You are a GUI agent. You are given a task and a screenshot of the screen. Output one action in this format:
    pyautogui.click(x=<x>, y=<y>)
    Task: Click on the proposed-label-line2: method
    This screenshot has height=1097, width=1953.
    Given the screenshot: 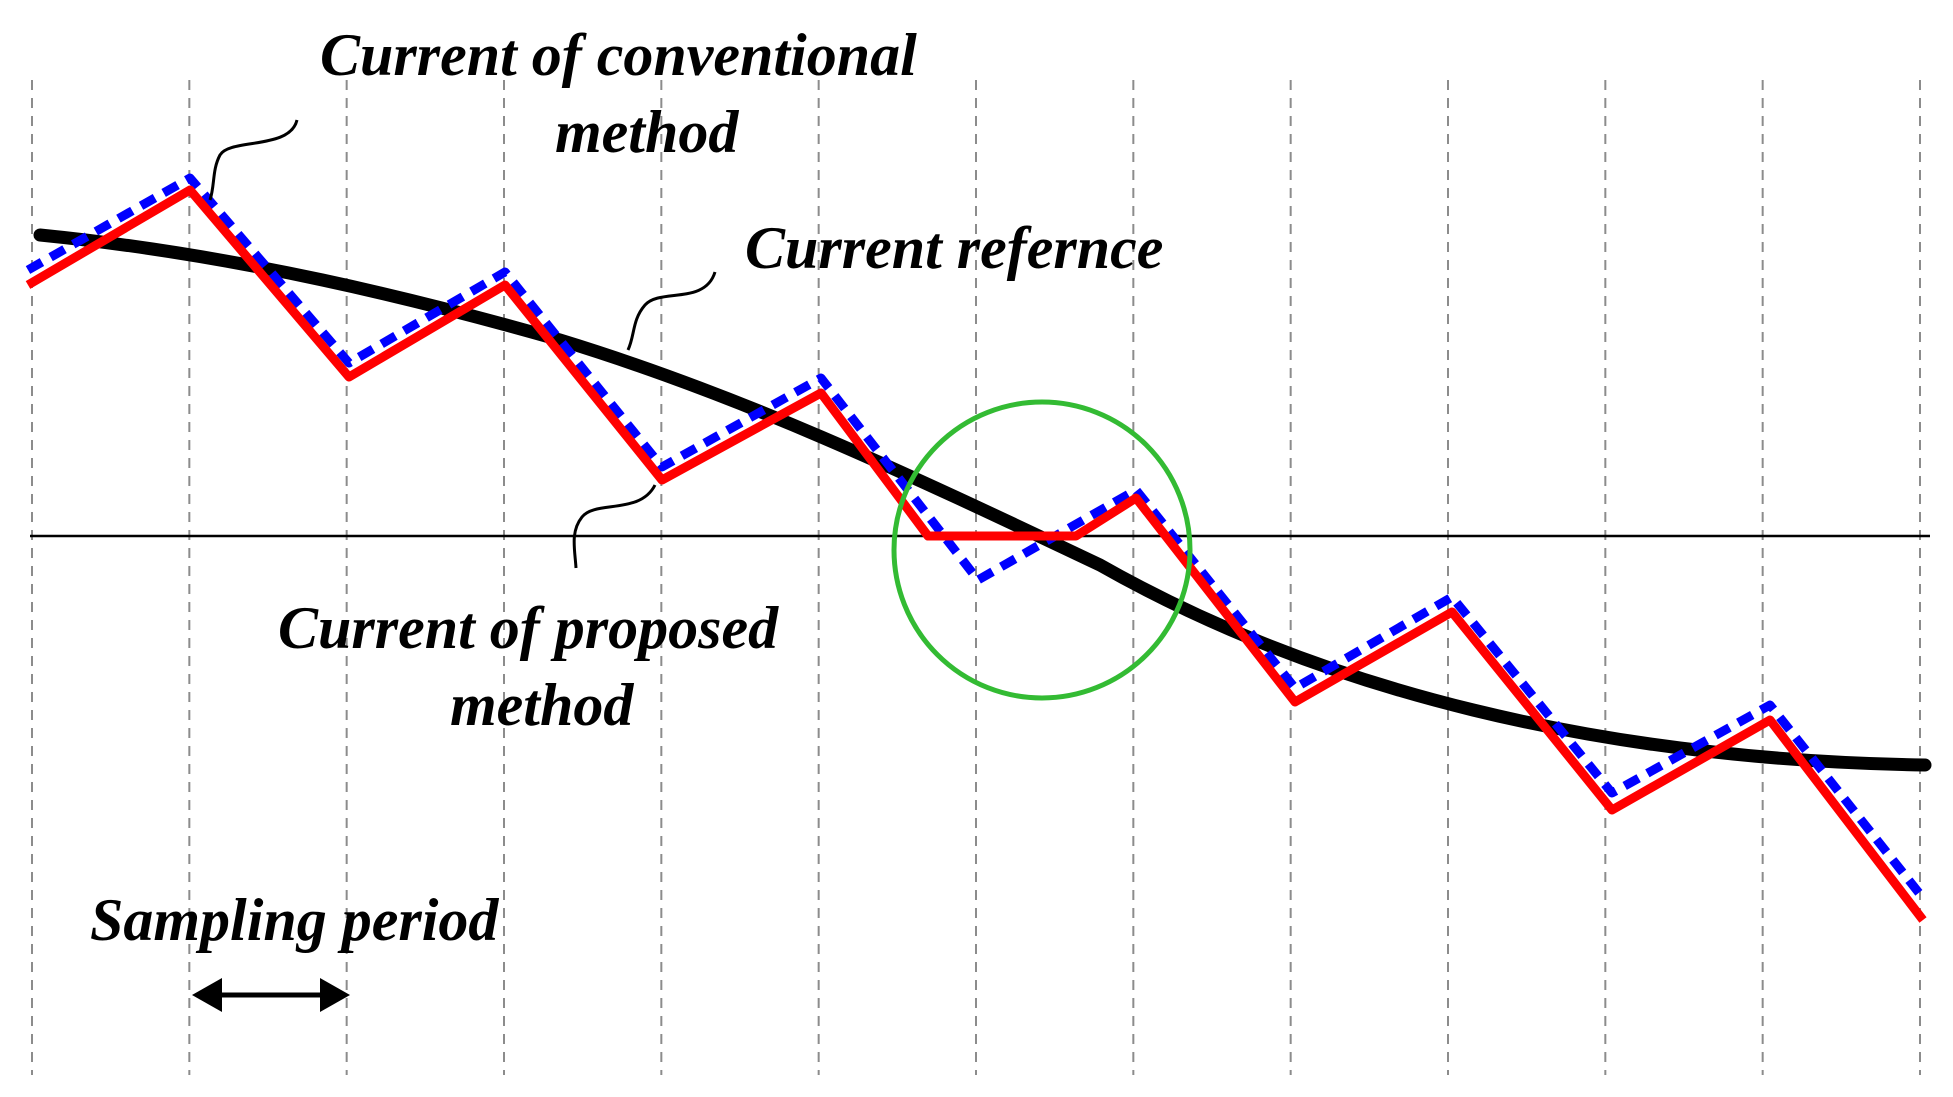 What is the action you would take?
    pyautogui.click(x=542, y=705)
    